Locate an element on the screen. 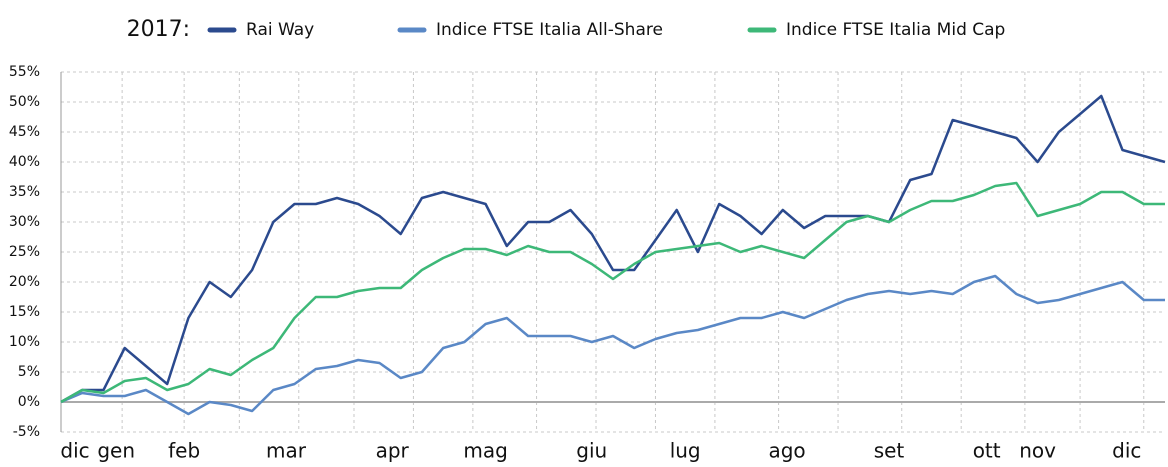  y-tick-label: 0% is located at coordinates (29, 402).